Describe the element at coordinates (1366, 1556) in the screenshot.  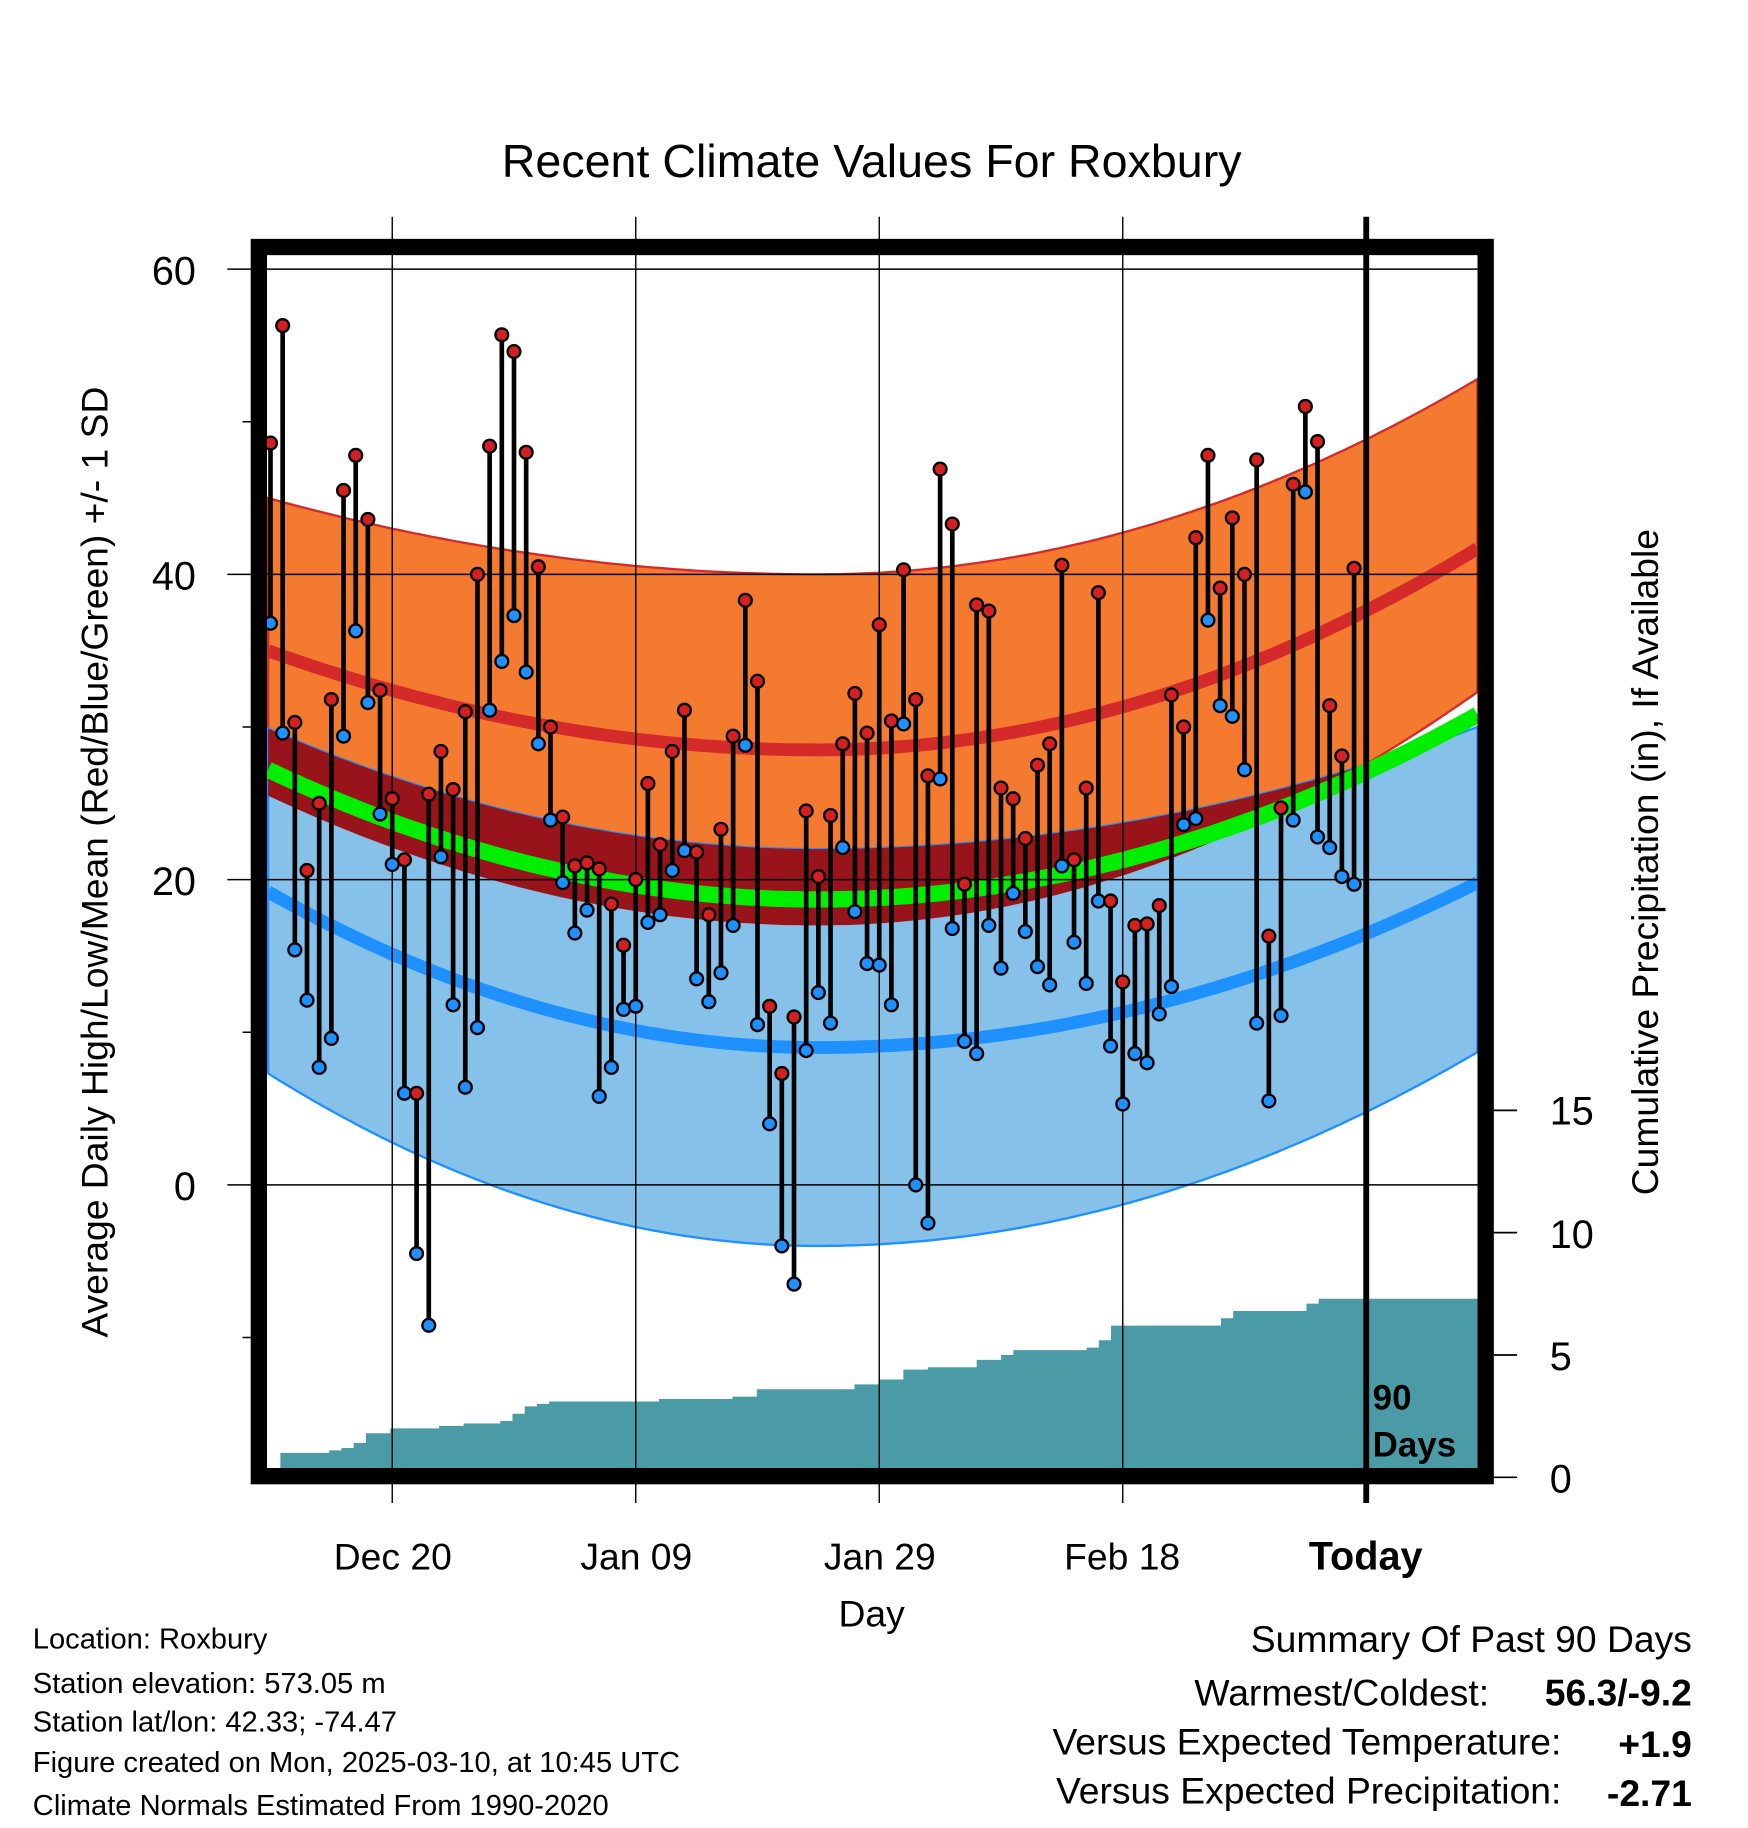
I see `xtick-label-today: Today` at that location.